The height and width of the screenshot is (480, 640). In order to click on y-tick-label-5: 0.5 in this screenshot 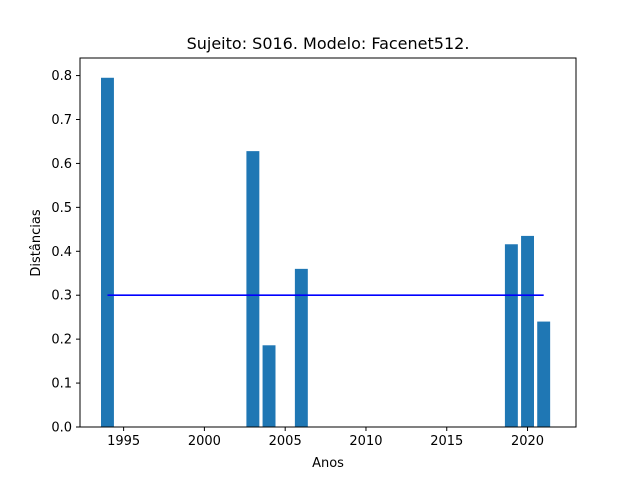, I will do `click(61, 208)`.